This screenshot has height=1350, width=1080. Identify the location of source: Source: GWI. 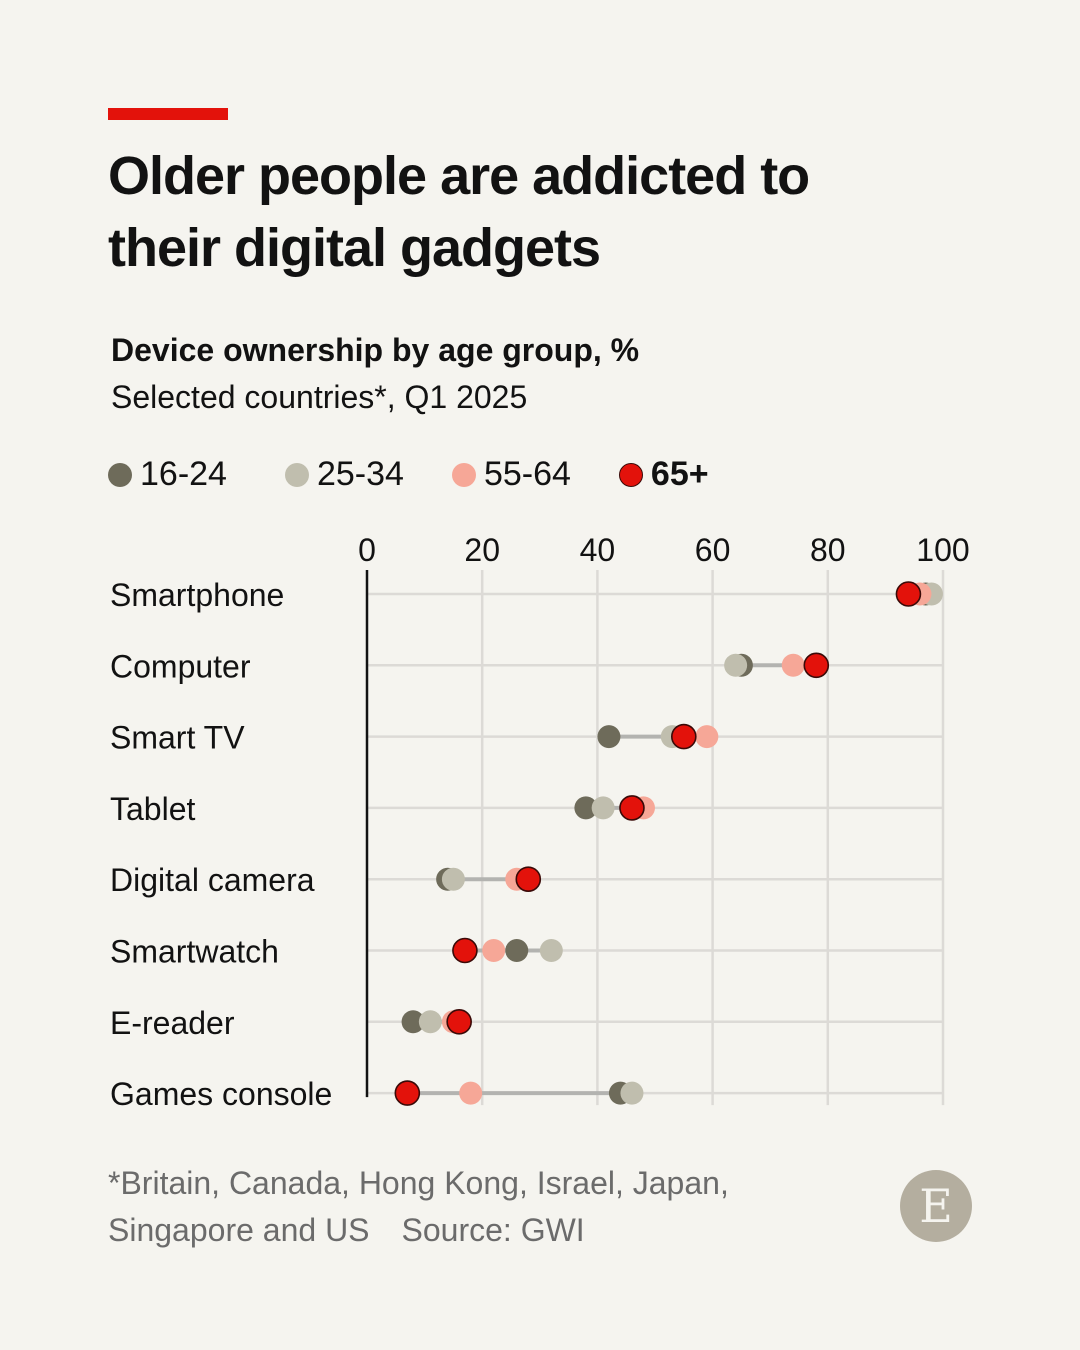
(493, 1230).